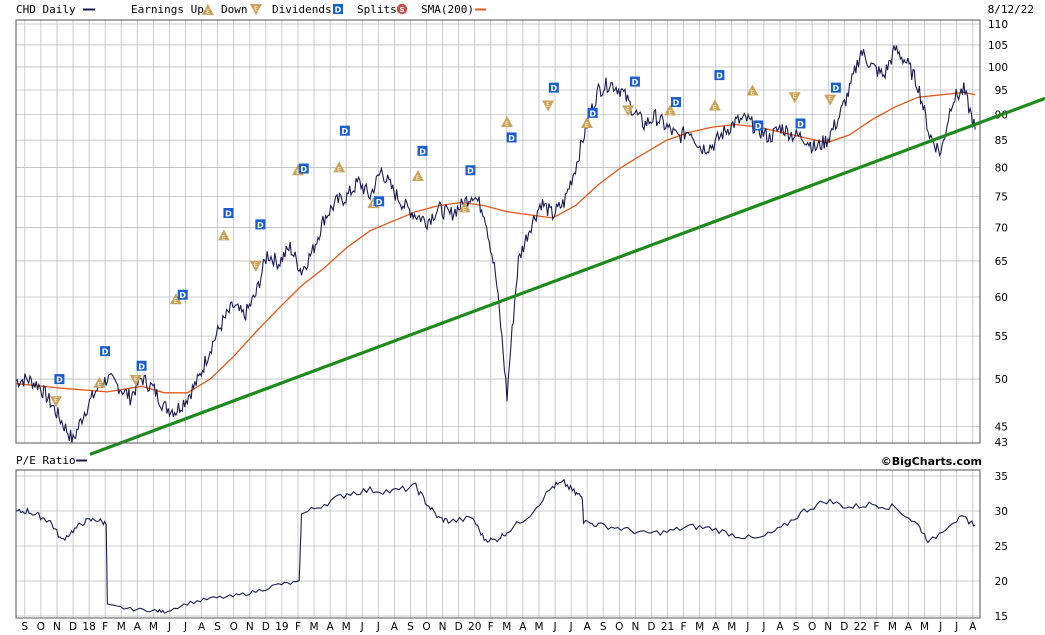 The width and height of the screenshot is (1045, 635). I want to click on pe-y-tick-label: 15, so click(1001, 617).